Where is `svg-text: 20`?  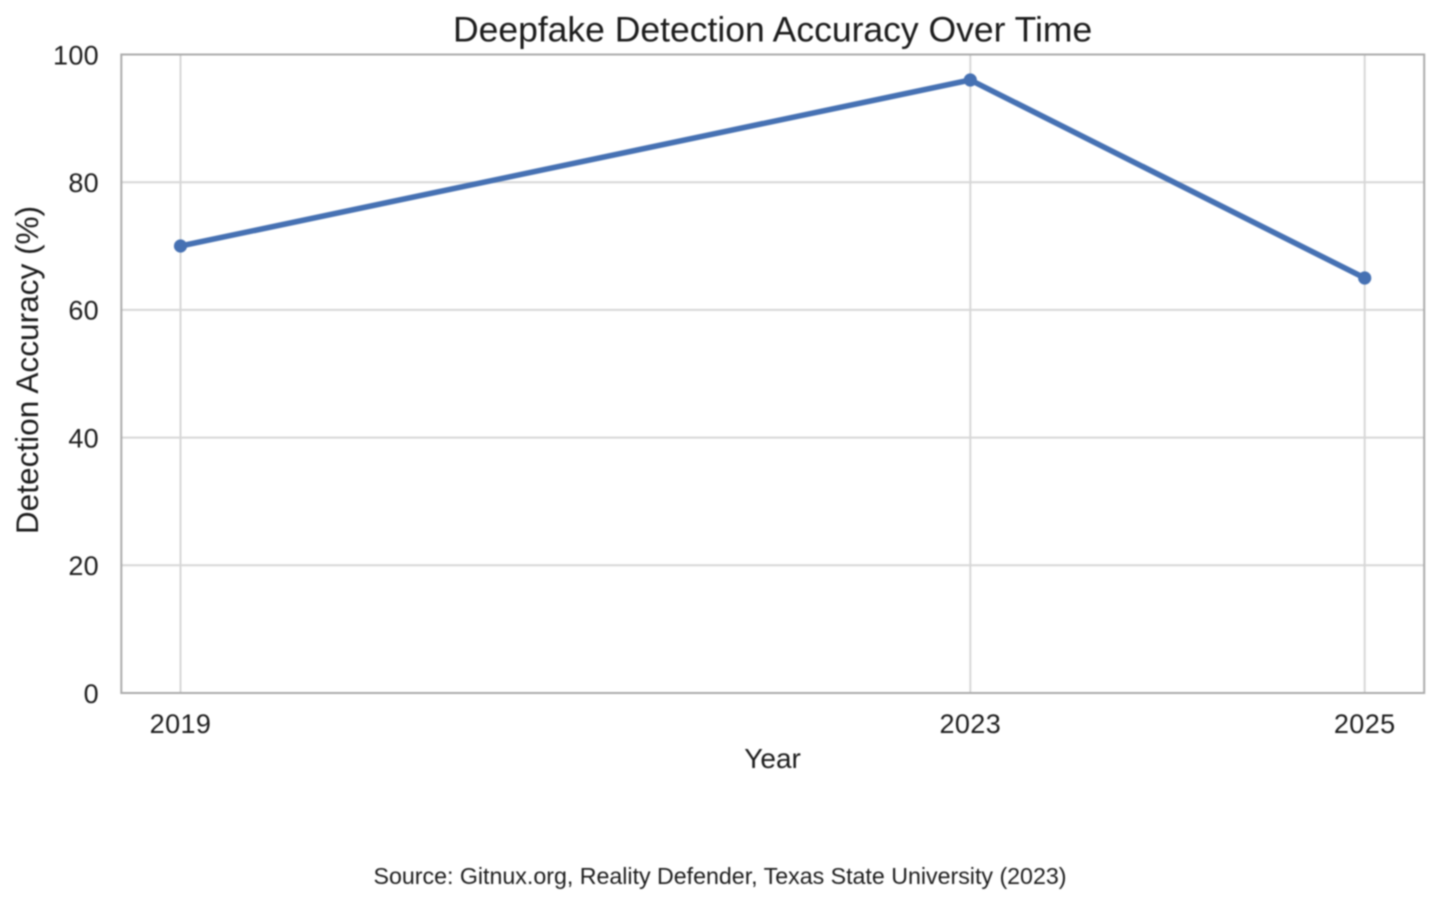 svg-text: 20 is located at coordinates (83, 566).